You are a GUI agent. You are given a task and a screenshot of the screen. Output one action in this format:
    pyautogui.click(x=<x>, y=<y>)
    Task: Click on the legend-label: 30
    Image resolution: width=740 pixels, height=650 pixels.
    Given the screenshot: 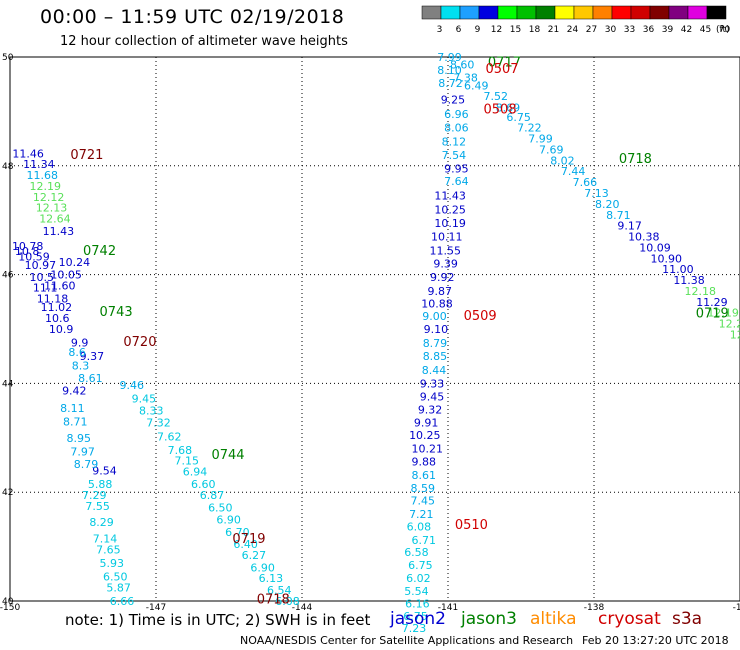 What is the action you would take?
    pyautogui.click(x=611, y=30)
    